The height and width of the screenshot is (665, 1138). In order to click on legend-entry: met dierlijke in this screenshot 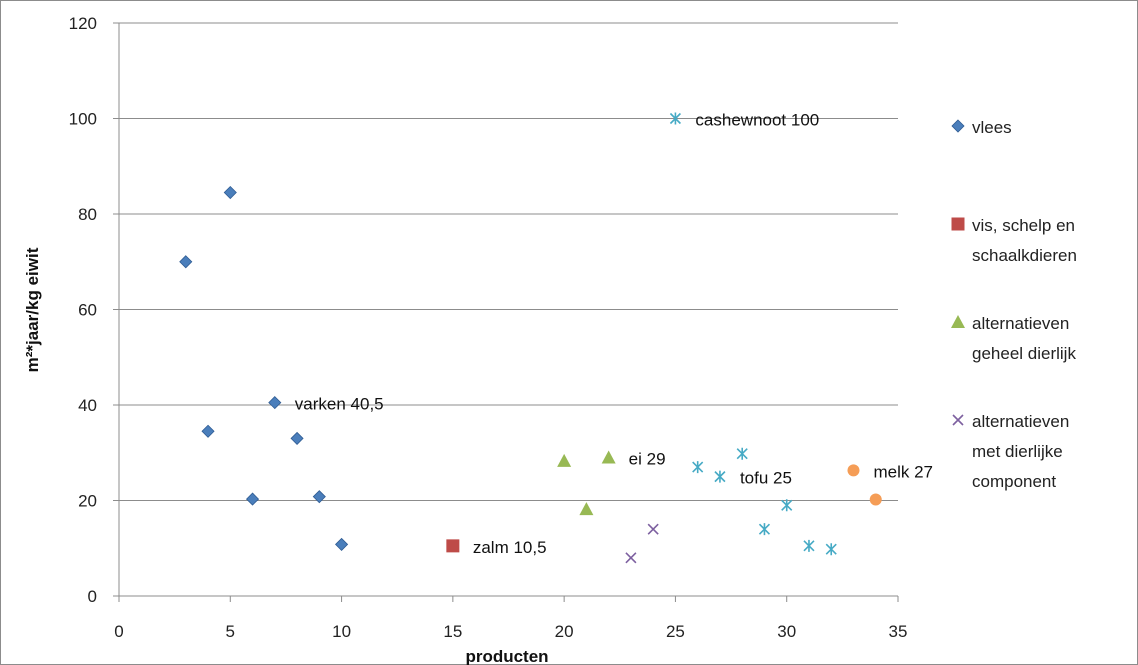, I will do `click(1017, 451)`.